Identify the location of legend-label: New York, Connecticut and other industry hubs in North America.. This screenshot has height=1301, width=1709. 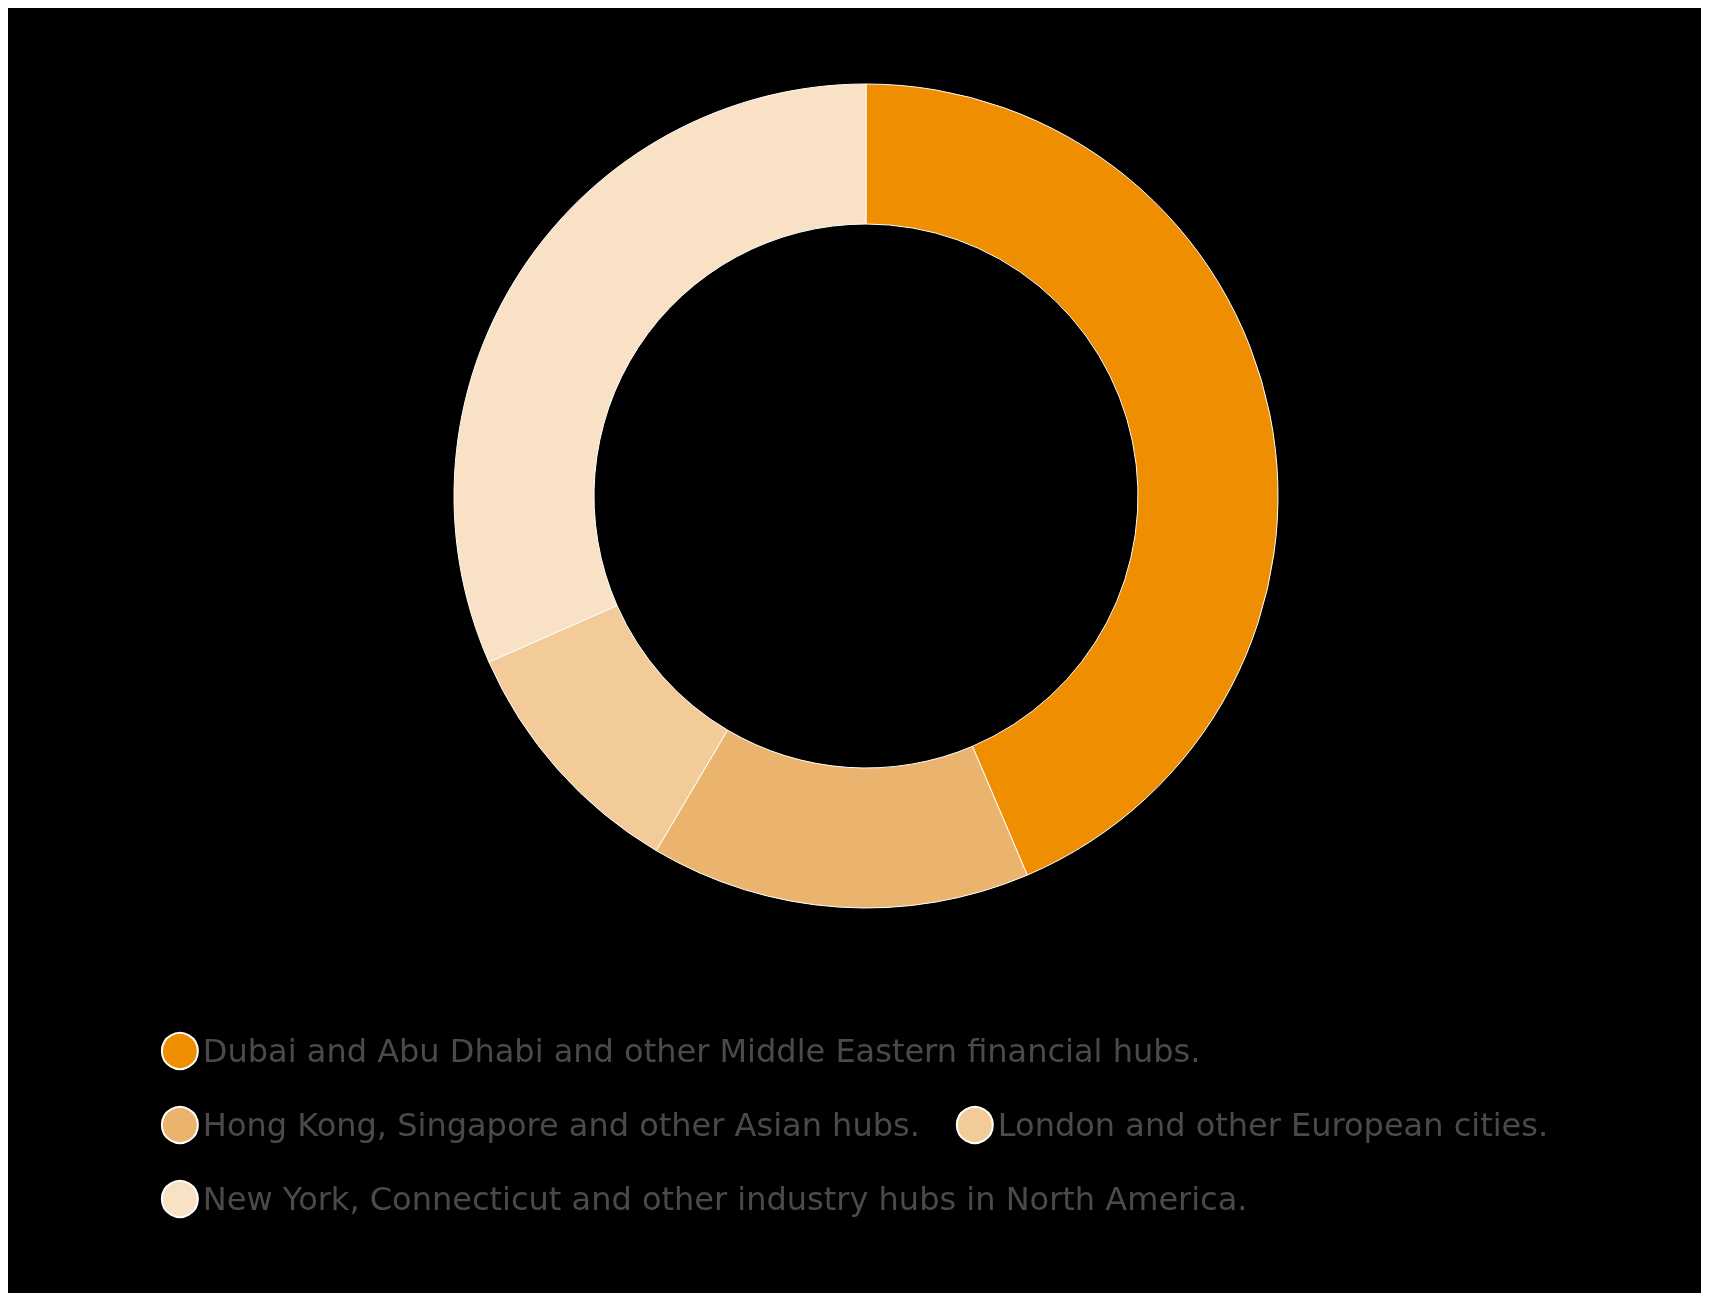
(725, 1199).